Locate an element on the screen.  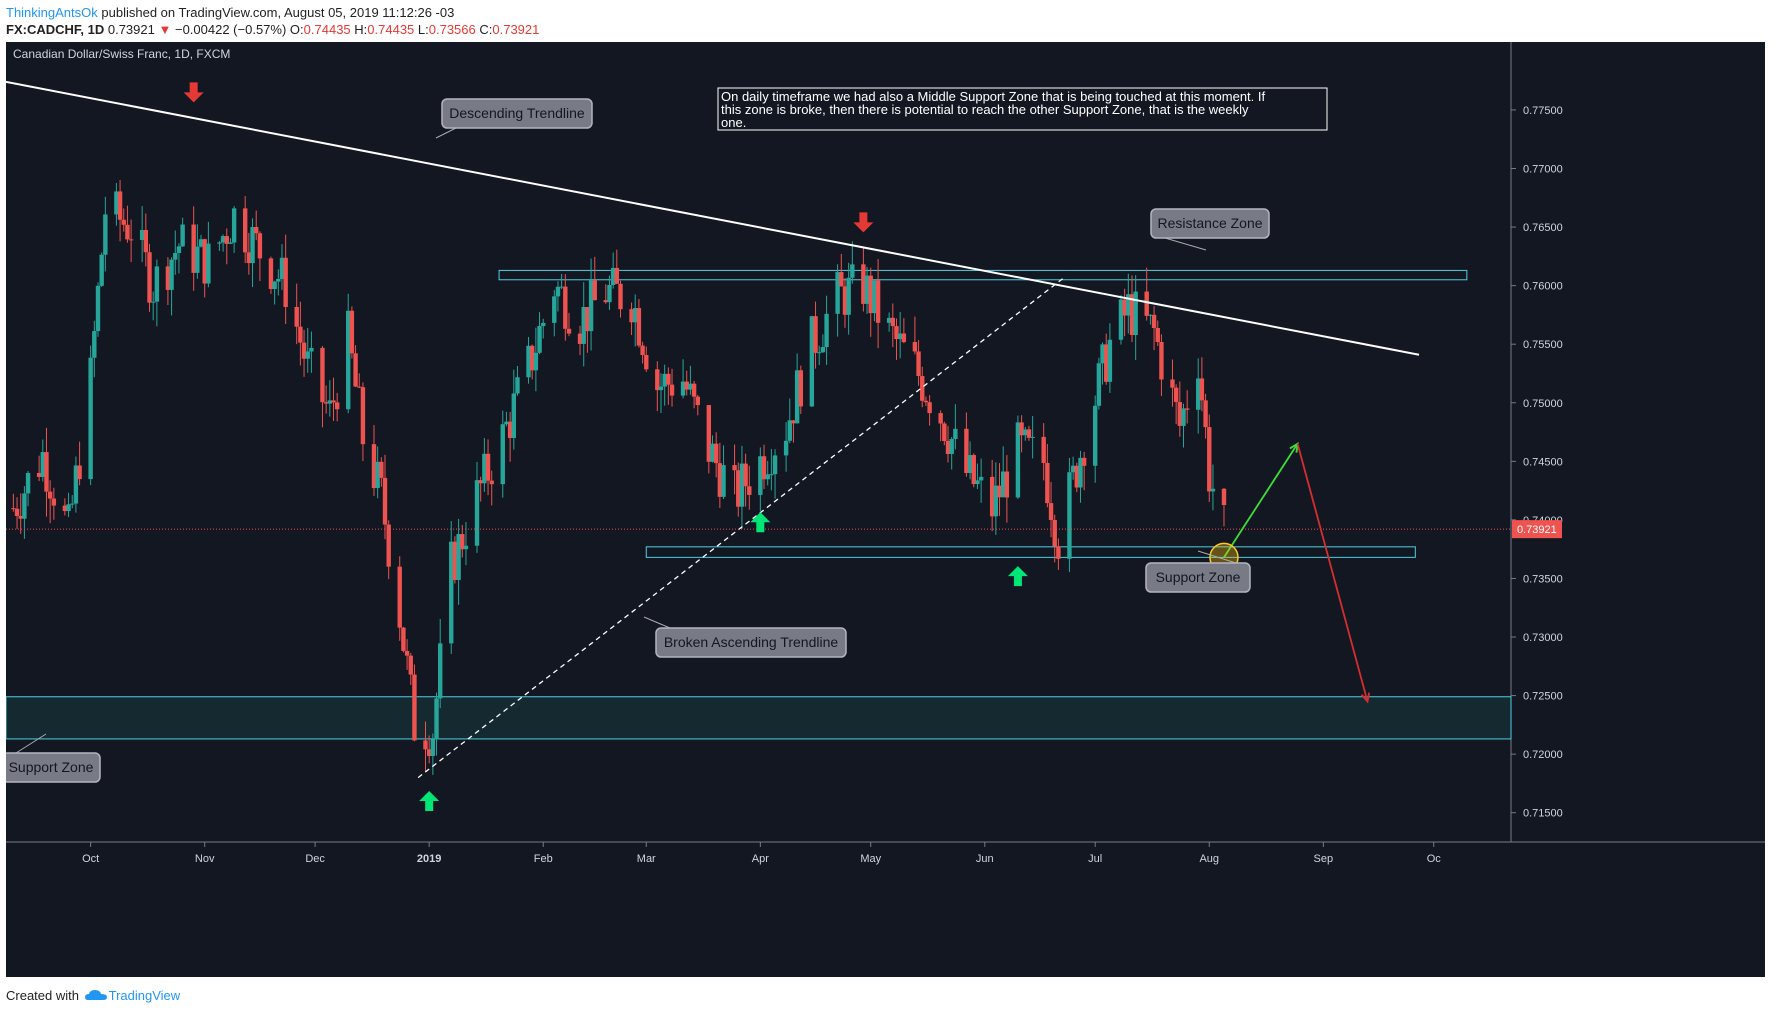
resistance-zone-callout-text: Resistance Zone is located at coordinates (1209, 223).